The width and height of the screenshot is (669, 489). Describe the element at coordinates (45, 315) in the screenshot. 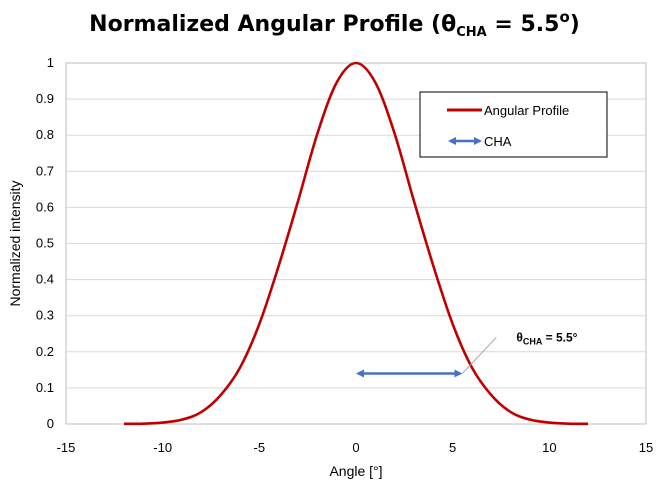

I see `y-tick-label: 0.3` at that location.